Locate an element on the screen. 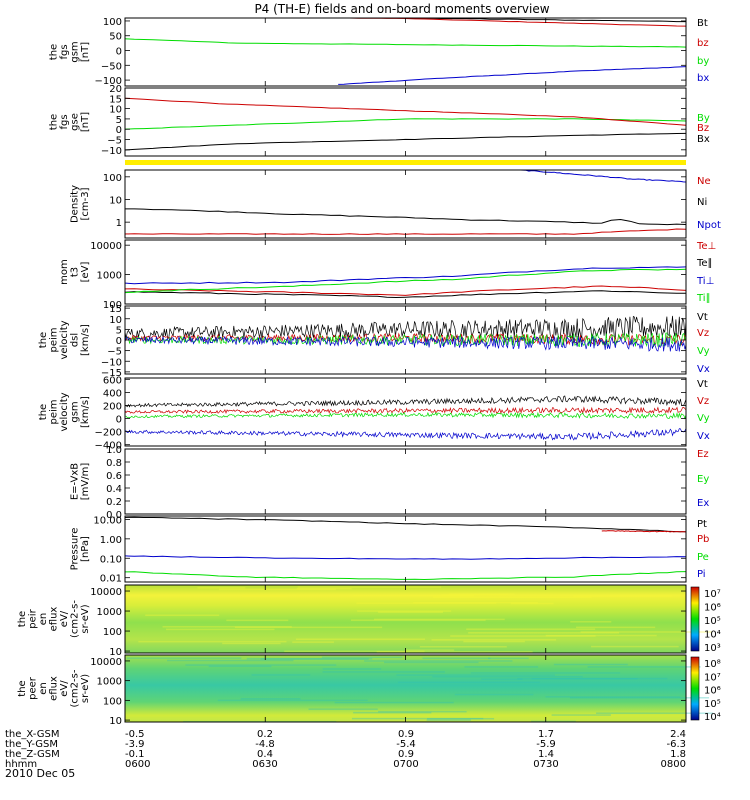 The height and width of the screenshot is (800, 750). ephemeris-value: -3.9 is located at coordinates (135, 744).